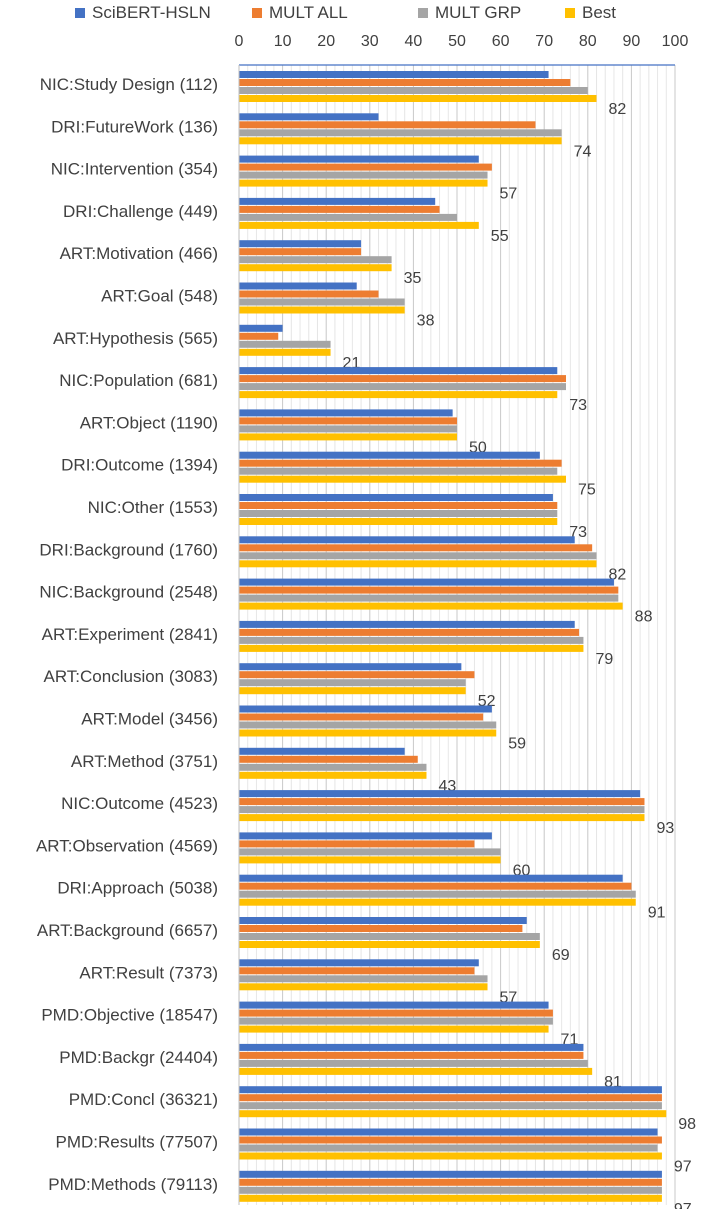 The image size is (705, 1209). I want to click on x-tick-label: 50, so click(457, 41).